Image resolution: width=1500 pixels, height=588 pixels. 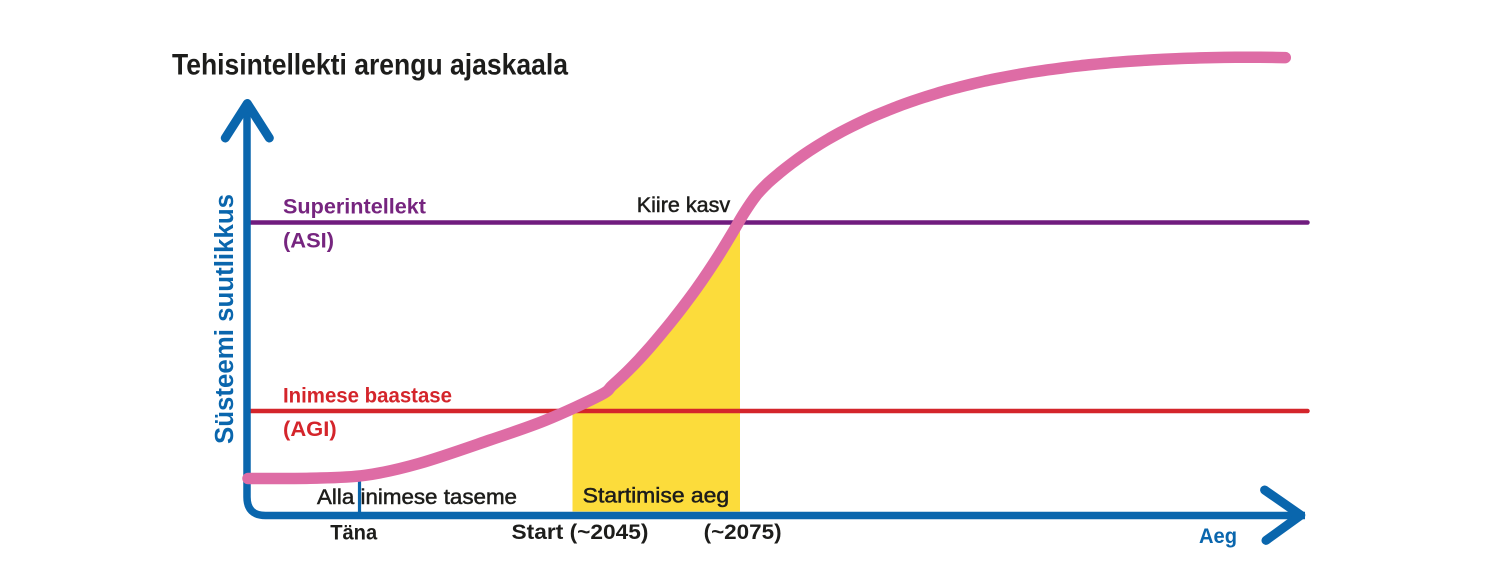 What do you see at coordinates (370, 65) in the screenshot?
I see `svg-text:Tehisintellekti arengu ajaskaa: Tehisintellekti arengu ajaskaala` at bounding box center [370, 65].